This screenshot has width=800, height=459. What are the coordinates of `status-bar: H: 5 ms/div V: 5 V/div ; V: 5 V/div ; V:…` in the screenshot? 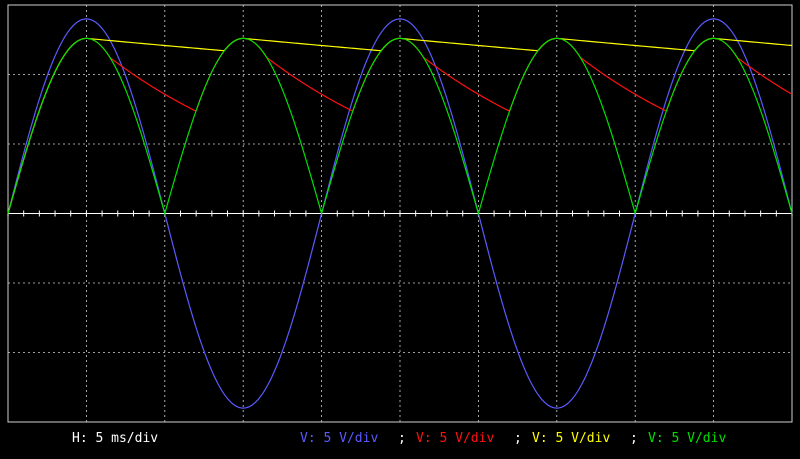 It's located at (400, 443).